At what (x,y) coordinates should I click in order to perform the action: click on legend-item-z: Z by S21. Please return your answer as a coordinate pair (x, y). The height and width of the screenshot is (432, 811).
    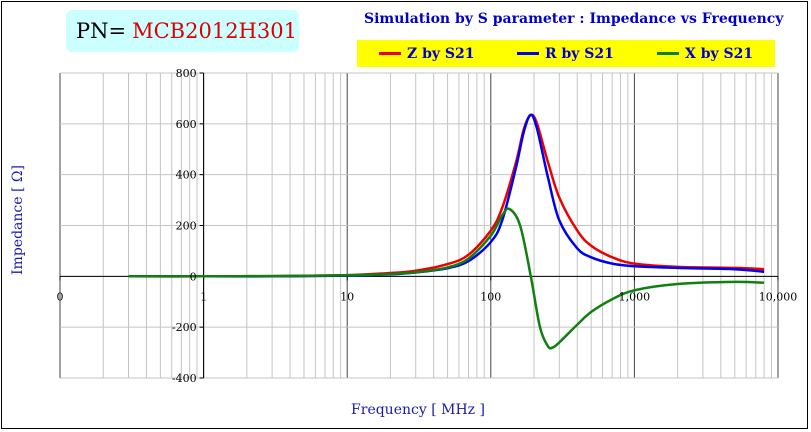
    Looking at the image, I should click on (426, 53).